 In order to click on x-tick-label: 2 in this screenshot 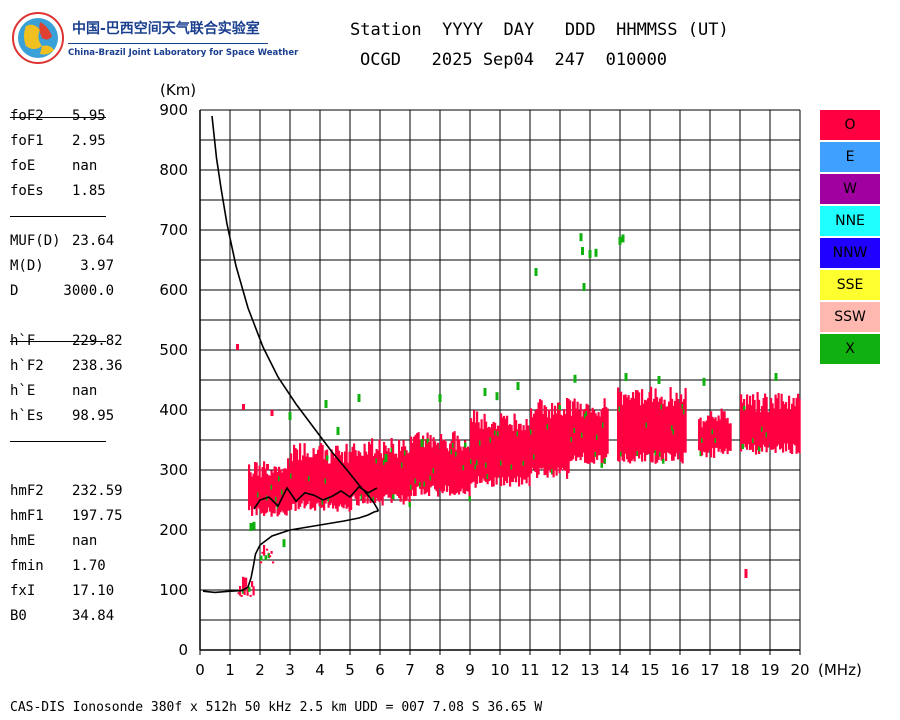, I will do `click(260, 670)`.